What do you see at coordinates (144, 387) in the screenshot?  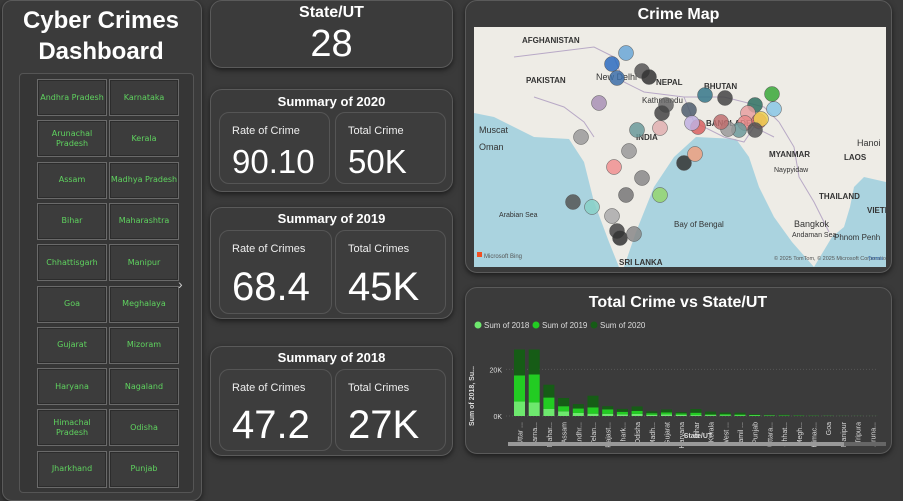 I see `state-slicer-item: Nagaland` at bounding box center [144, 387].